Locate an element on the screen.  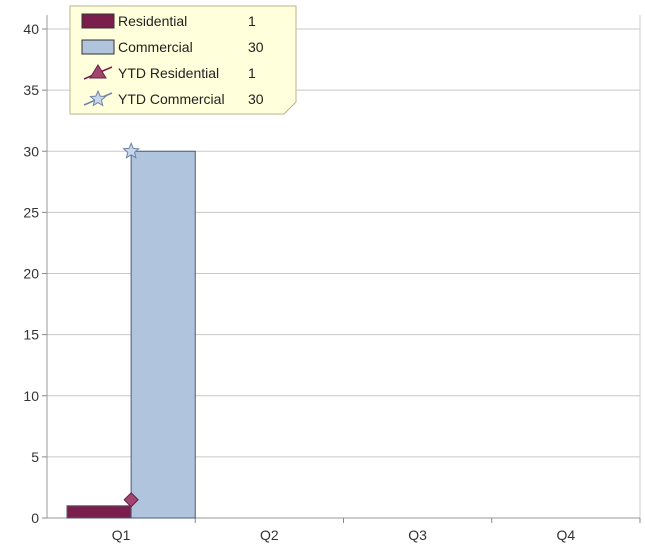
y-tick-label: 15 is located at coordinates (31, 335).